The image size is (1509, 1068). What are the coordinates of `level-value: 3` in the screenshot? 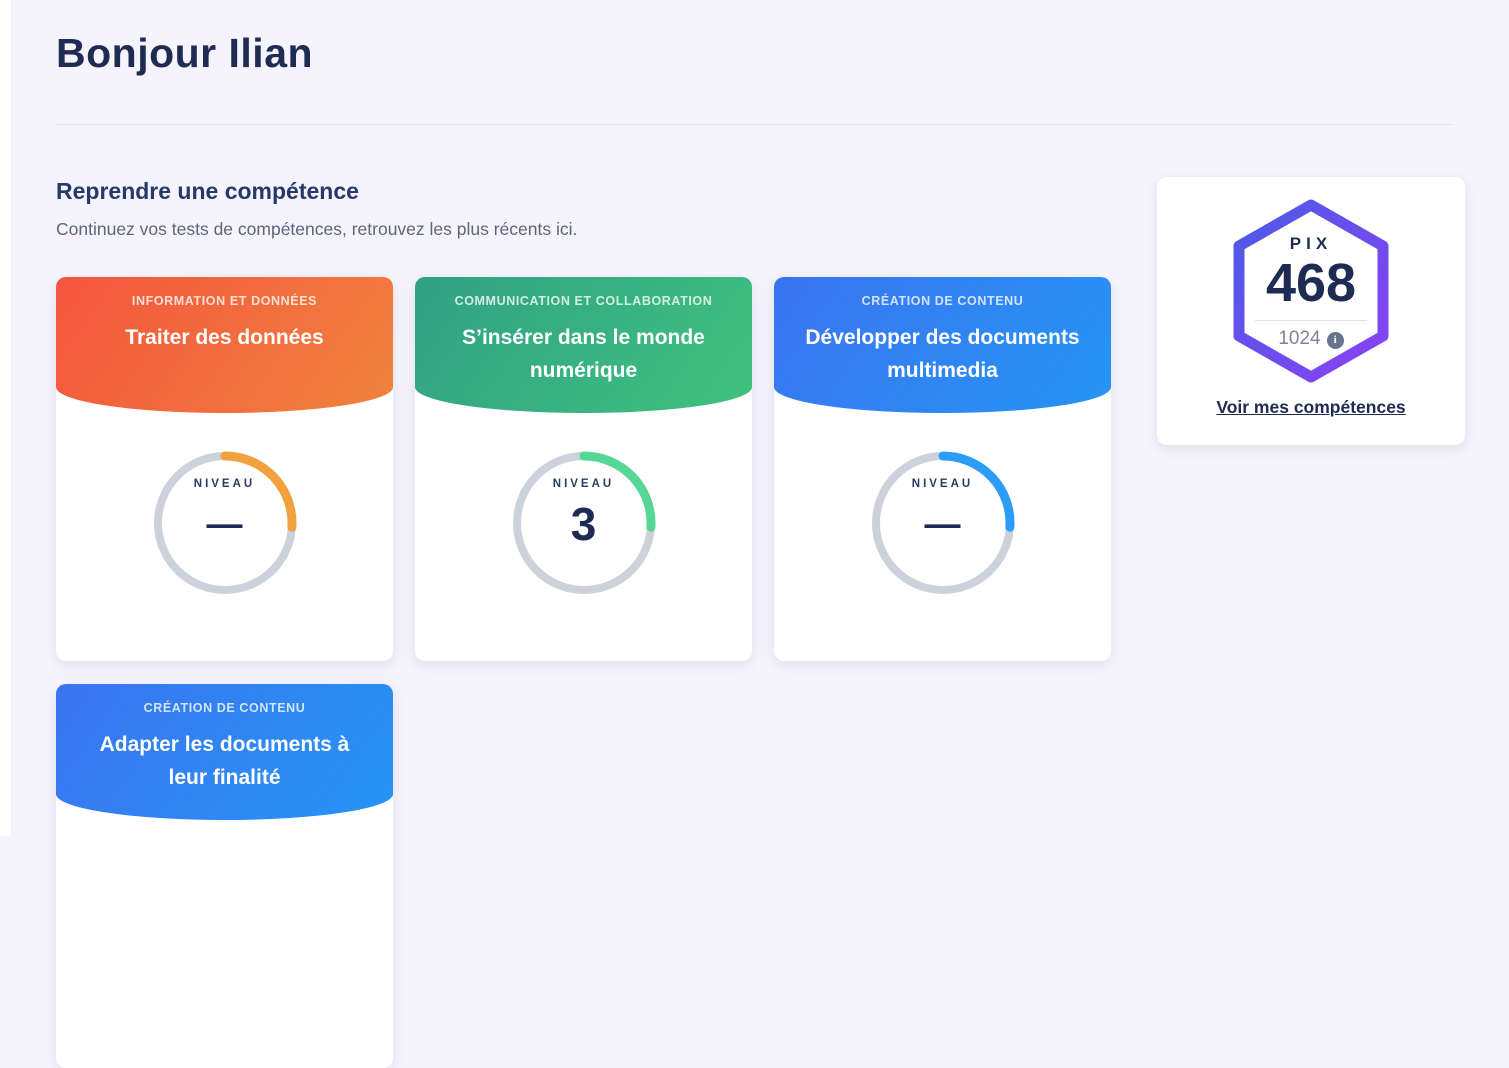 It's located at (583, 524).